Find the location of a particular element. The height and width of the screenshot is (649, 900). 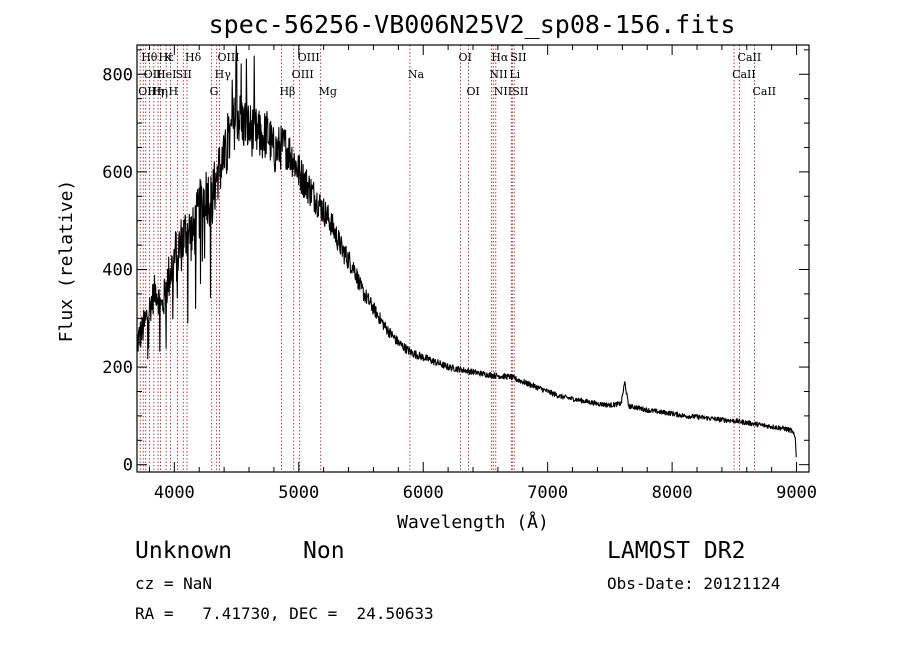

emission-line-label: Hε is located at coordinates (167, 57).